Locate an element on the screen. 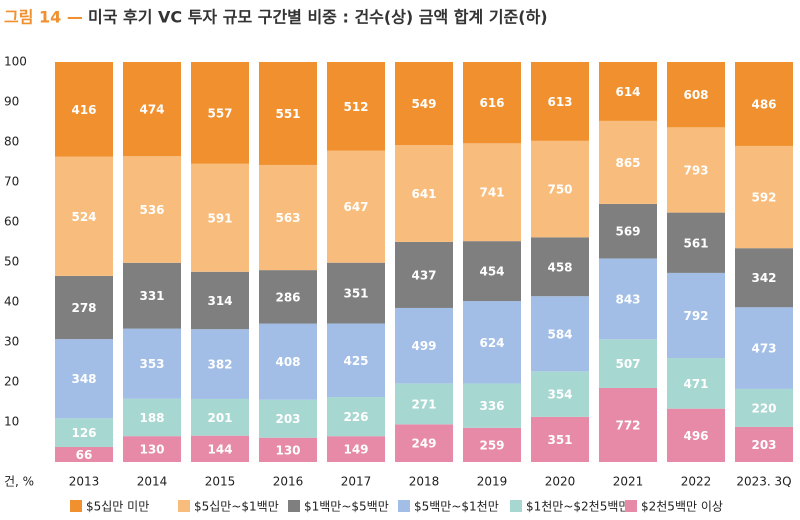 Image resolution: width=800 pixels, height=520 pixels. x-tick-label: 2016 is located at coordinates (288, 482).